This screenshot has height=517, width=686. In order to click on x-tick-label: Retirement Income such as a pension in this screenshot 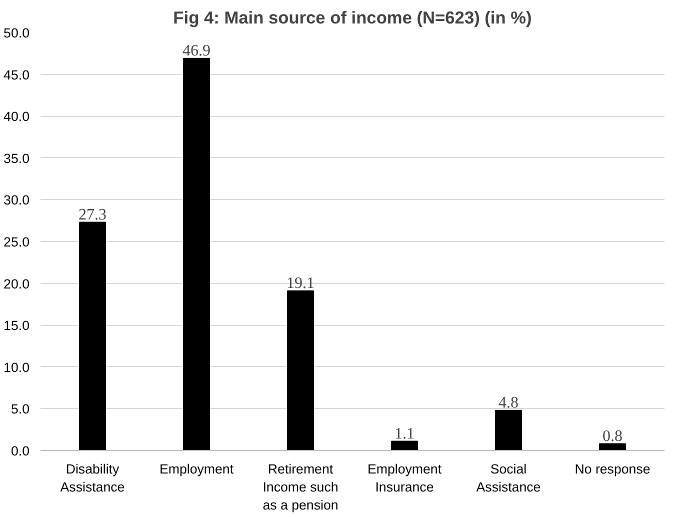, I will do `click(300, 487)`.